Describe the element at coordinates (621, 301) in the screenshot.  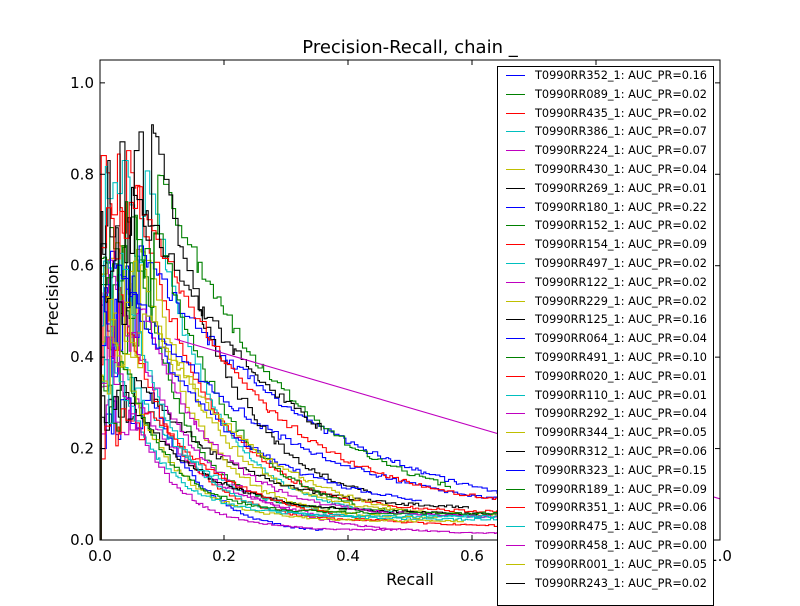
I see `legend-label: T0990RR229_1: AUC_PR=0.02` at that location.